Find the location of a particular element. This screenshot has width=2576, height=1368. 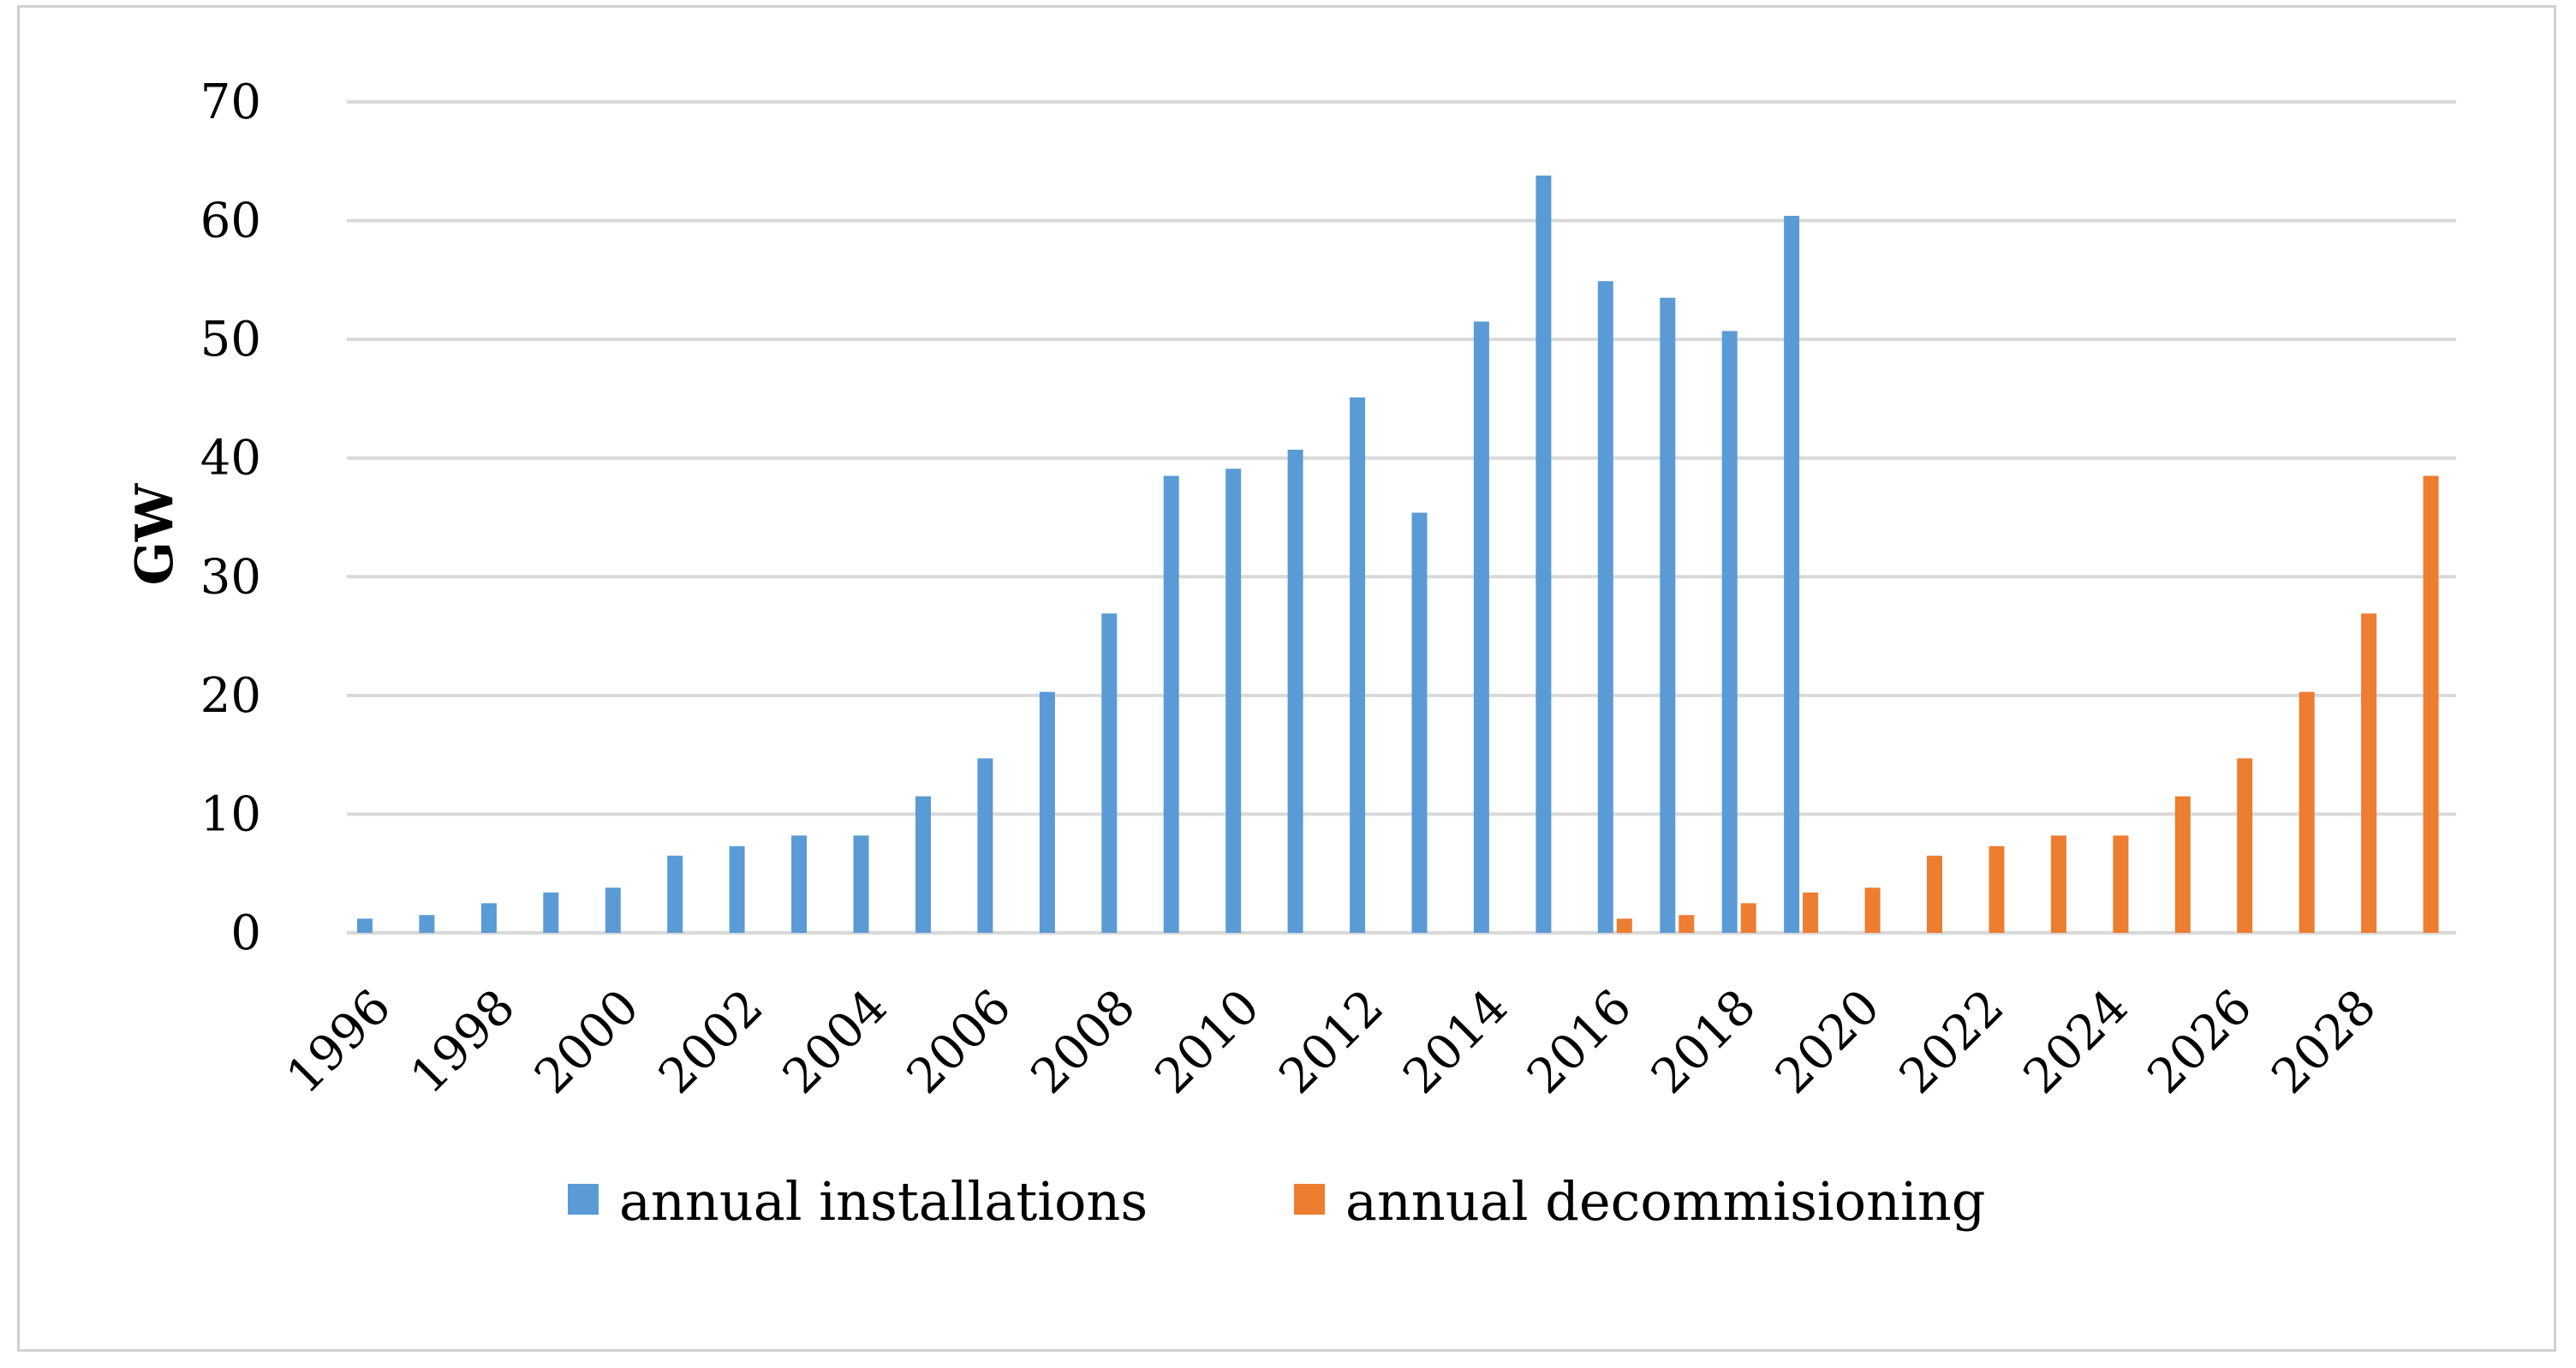

bar-decommisioning-2022 is located at coordinates (1997, 889).